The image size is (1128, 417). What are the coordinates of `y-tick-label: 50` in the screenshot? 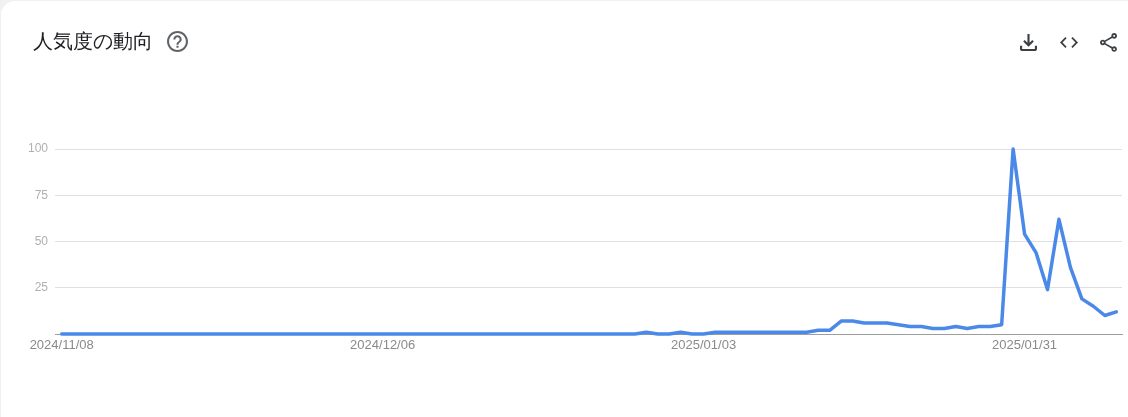 It's located at (41, 240).